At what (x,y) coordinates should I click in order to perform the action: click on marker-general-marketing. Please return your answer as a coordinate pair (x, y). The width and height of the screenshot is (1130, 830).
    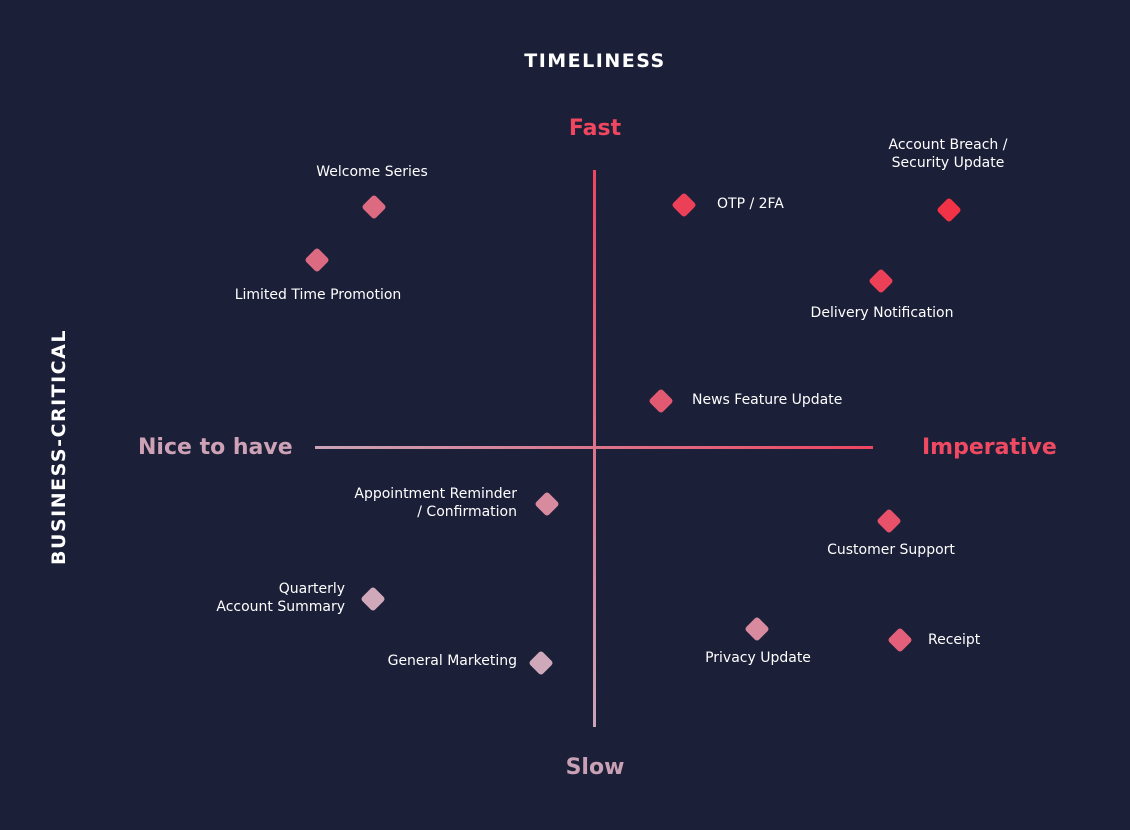
    Looking at the image, I should click on (541, 663).